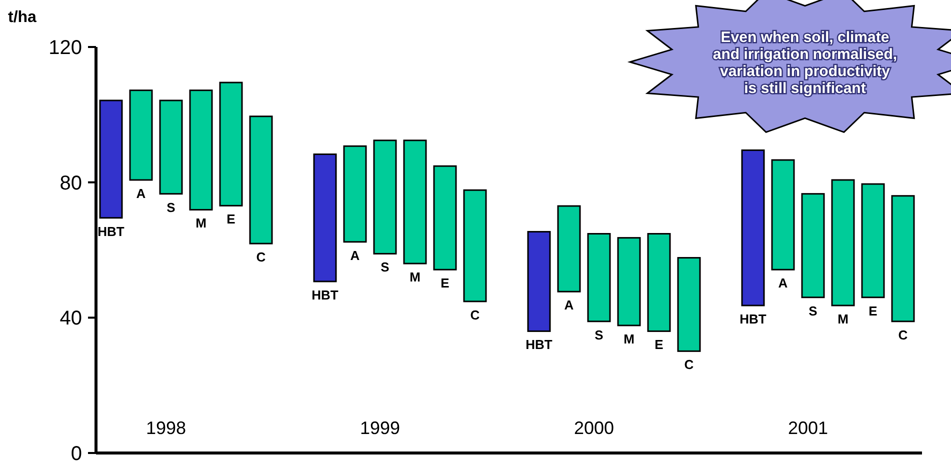 Image resolution: width=951 pixels, height=463 pixels. What do you see at coordinates (171, 207) in the screenshot?
I see `series-label: S` at bounding box center [171, 207].